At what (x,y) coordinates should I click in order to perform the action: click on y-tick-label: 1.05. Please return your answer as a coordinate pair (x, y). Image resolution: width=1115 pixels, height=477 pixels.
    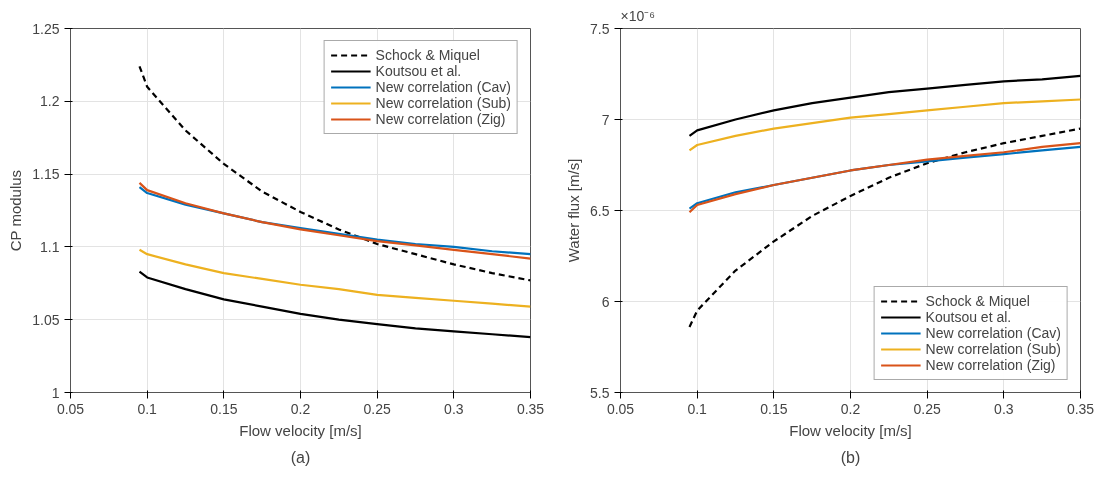
    Looking at the image, I should click on (46, 319).